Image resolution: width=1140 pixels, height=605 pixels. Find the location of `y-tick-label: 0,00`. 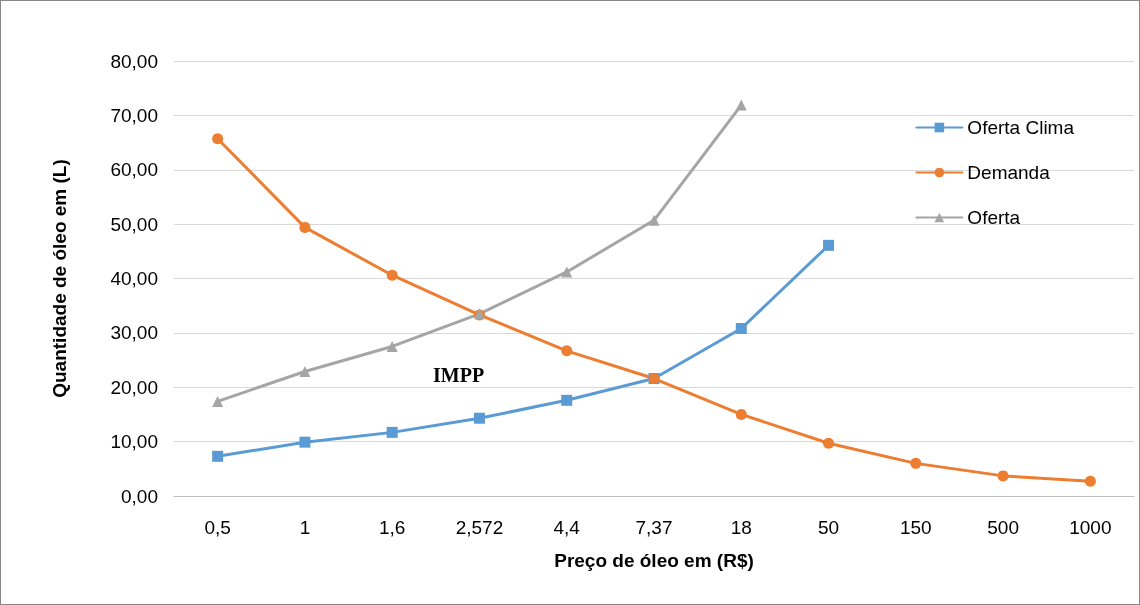

y-tick-label: 0,00 is located at coordinates (139, 496).